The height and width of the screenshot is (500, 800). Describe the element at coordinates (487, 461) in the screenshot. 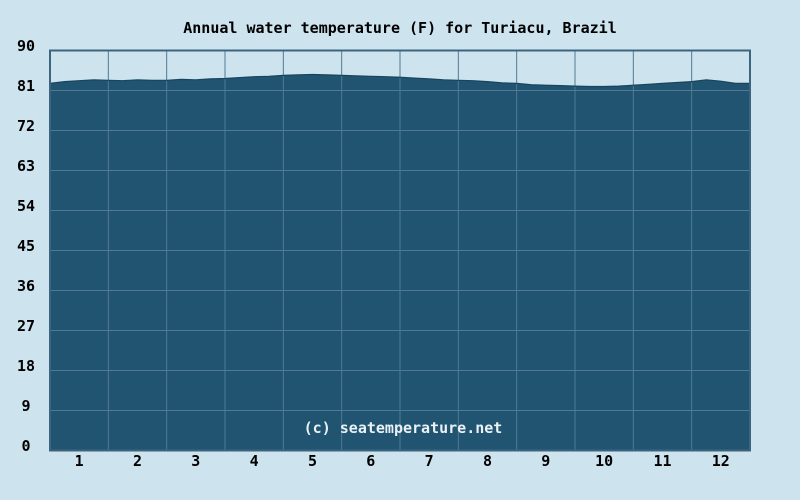

I see `x-axis-tick-label: 8` at that location.